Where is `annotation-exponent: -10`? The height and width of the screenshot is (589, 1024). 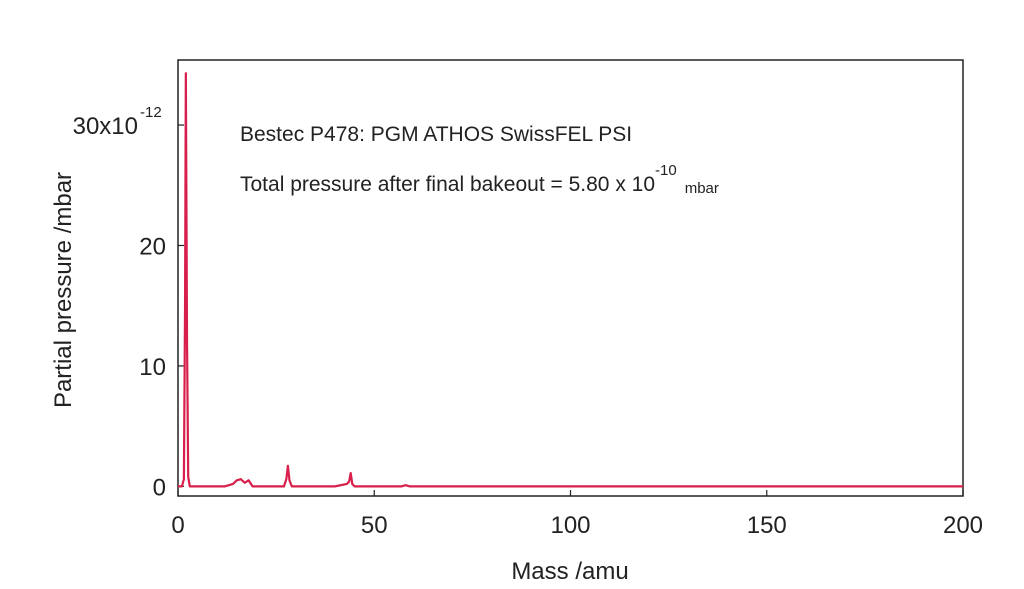
annotation-exponent: -10 is located at coordinates (666, 170).